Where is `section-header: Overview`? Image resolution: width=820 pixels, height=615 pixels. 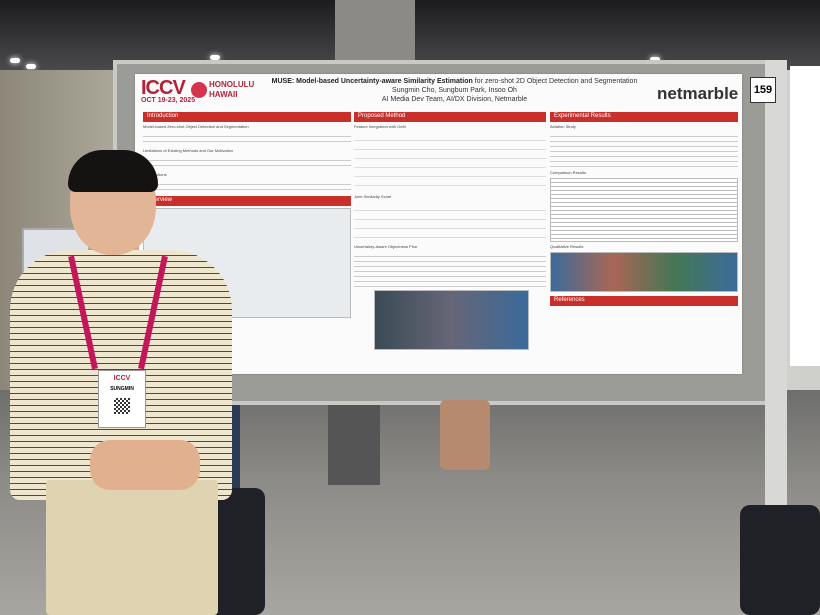 section-header: Overview is located at coordinates (247, 201).